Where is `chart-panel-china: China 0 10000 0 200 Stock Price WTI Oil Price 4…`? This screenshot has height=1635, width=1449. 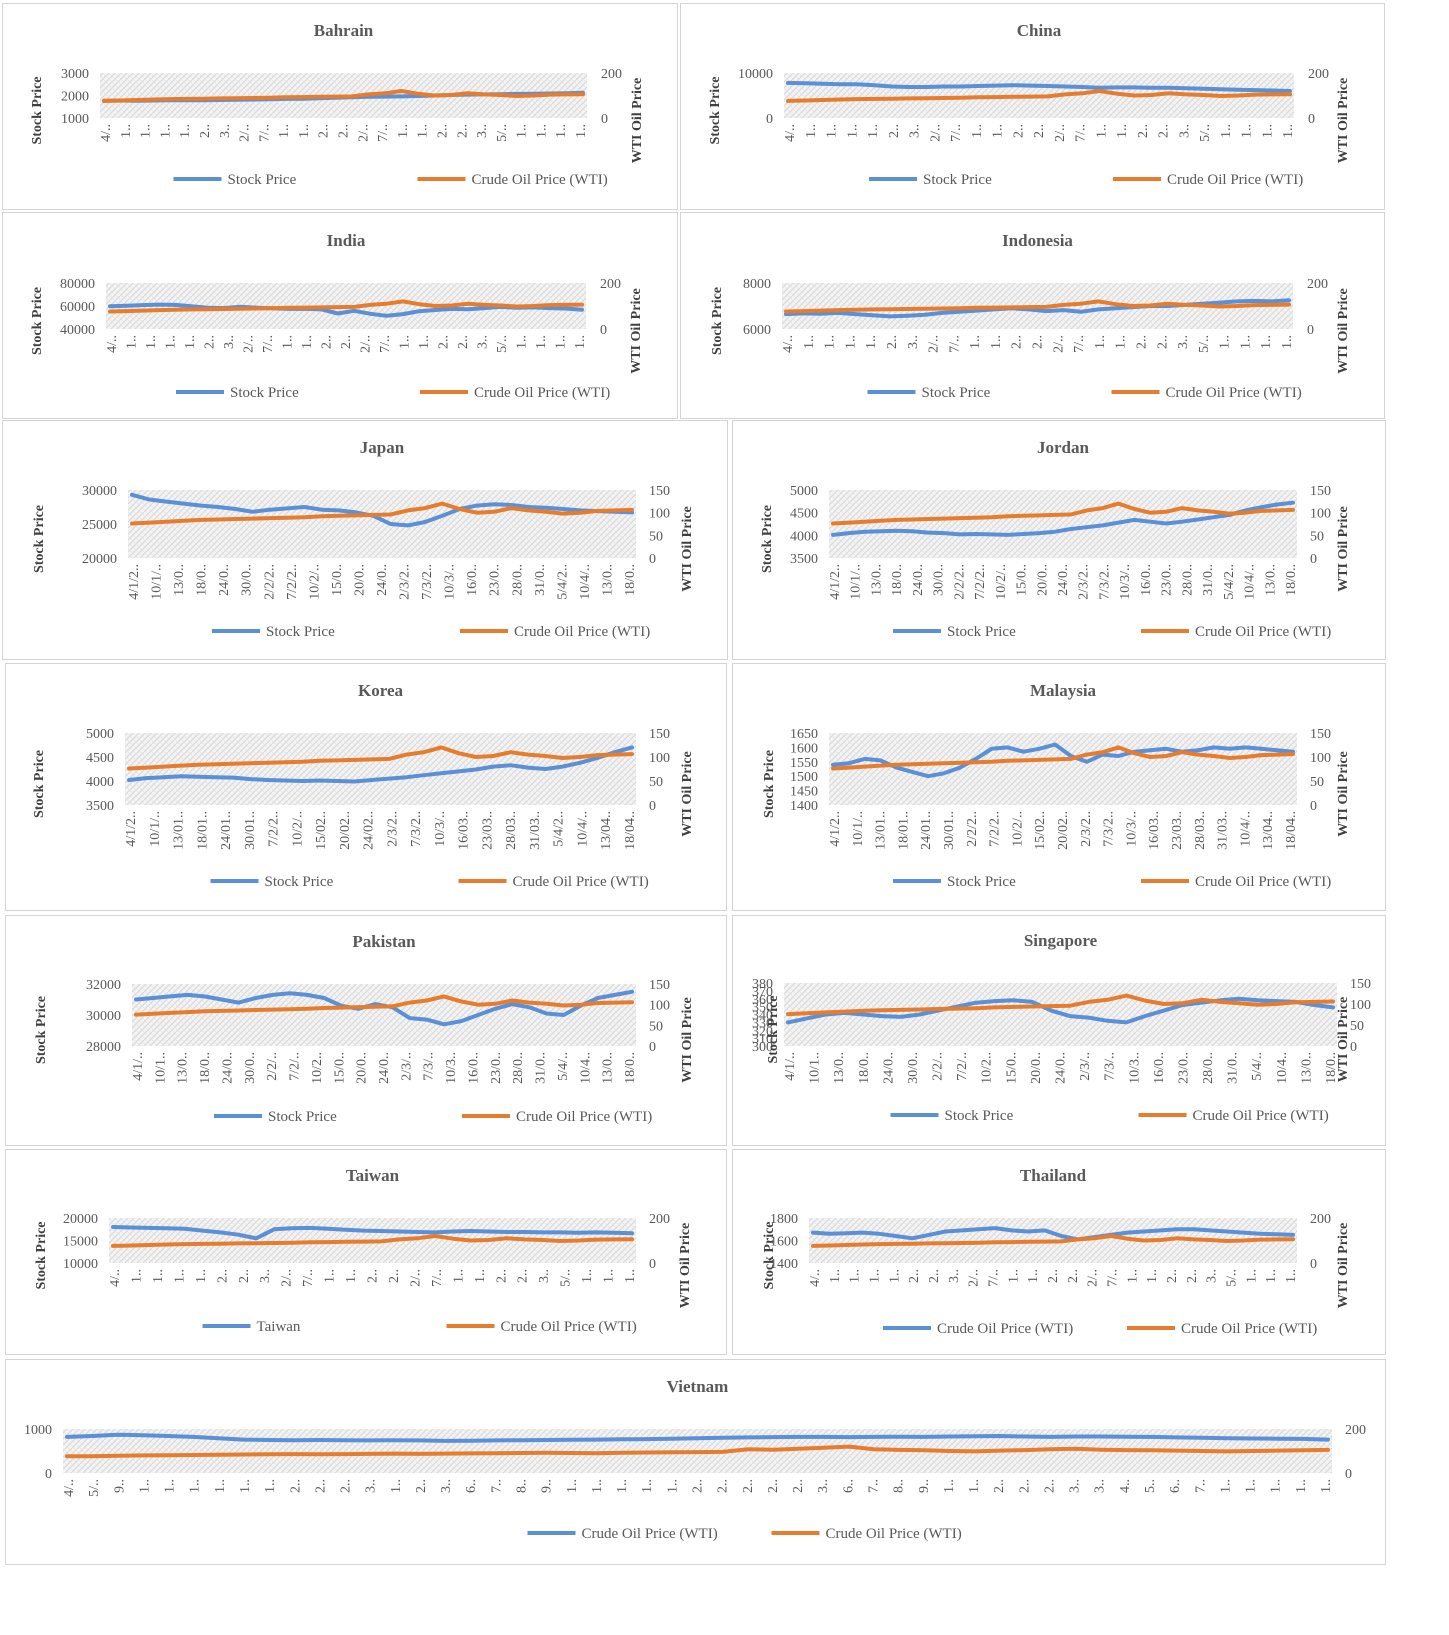 chart-panel-china: China 0 10000 0 200 Stock Price WTI Oil Price 4… is located at coordinates (1032, 106).